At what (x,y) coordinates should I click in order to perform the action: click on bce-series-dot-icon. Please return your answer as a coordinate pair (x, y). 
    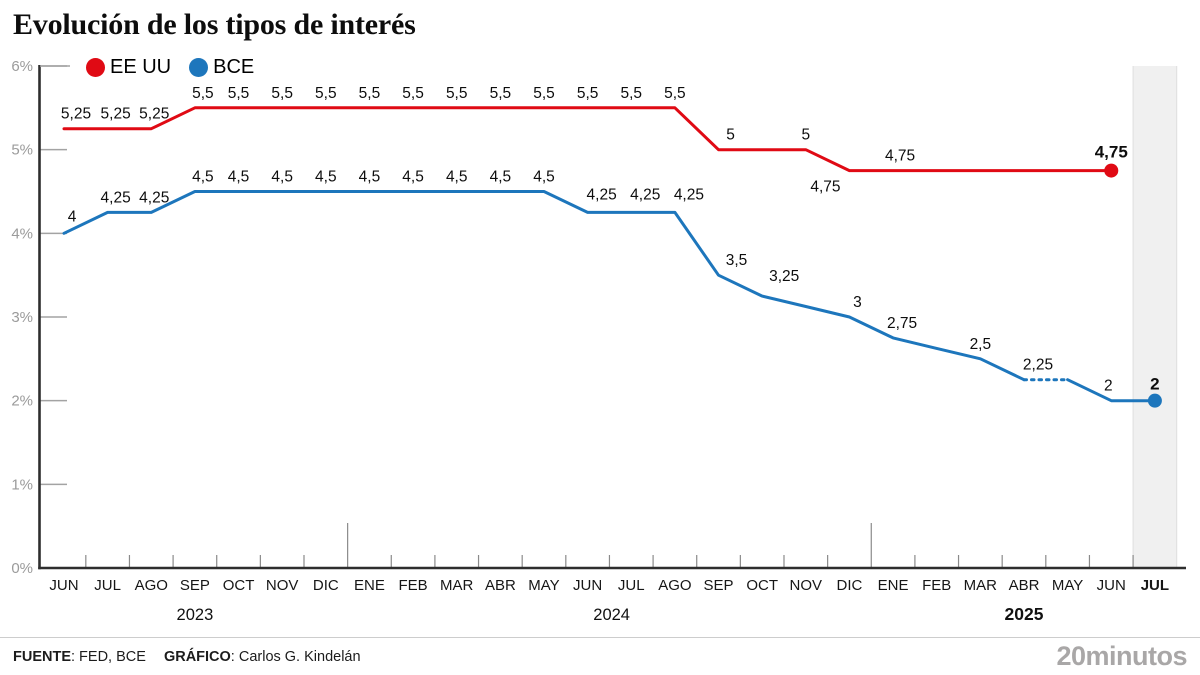
    Looking at the image, I should click on (199, 67).